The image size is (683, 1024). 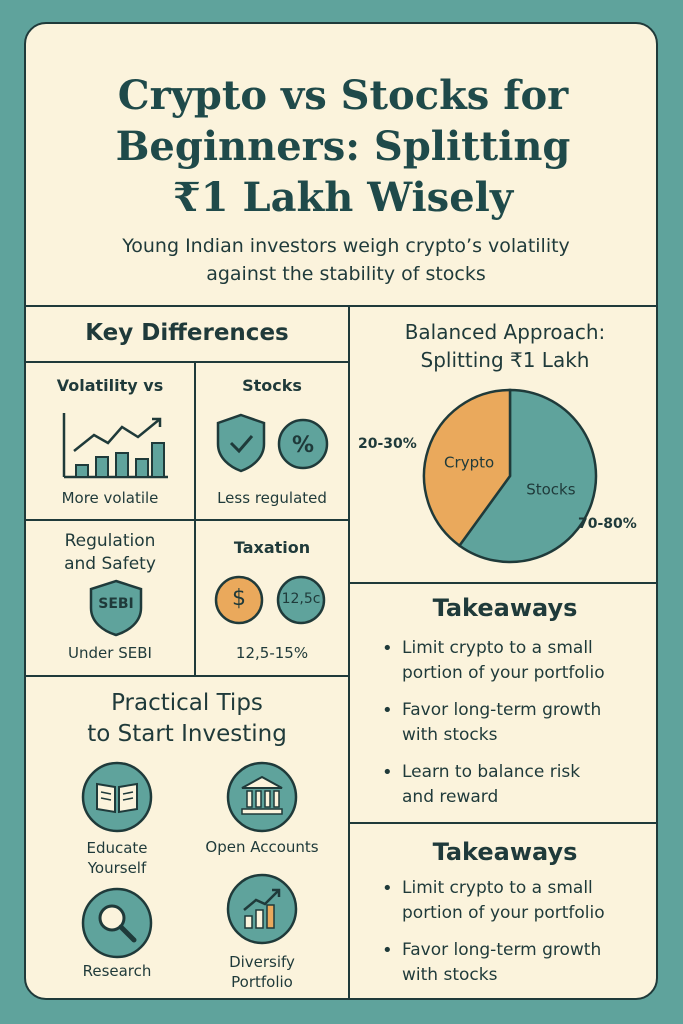 What do you see at coordinates (272, 653) in the screenshot?
I see `taxation-caption: 12,5-15%` at bounding box center [272, 653].